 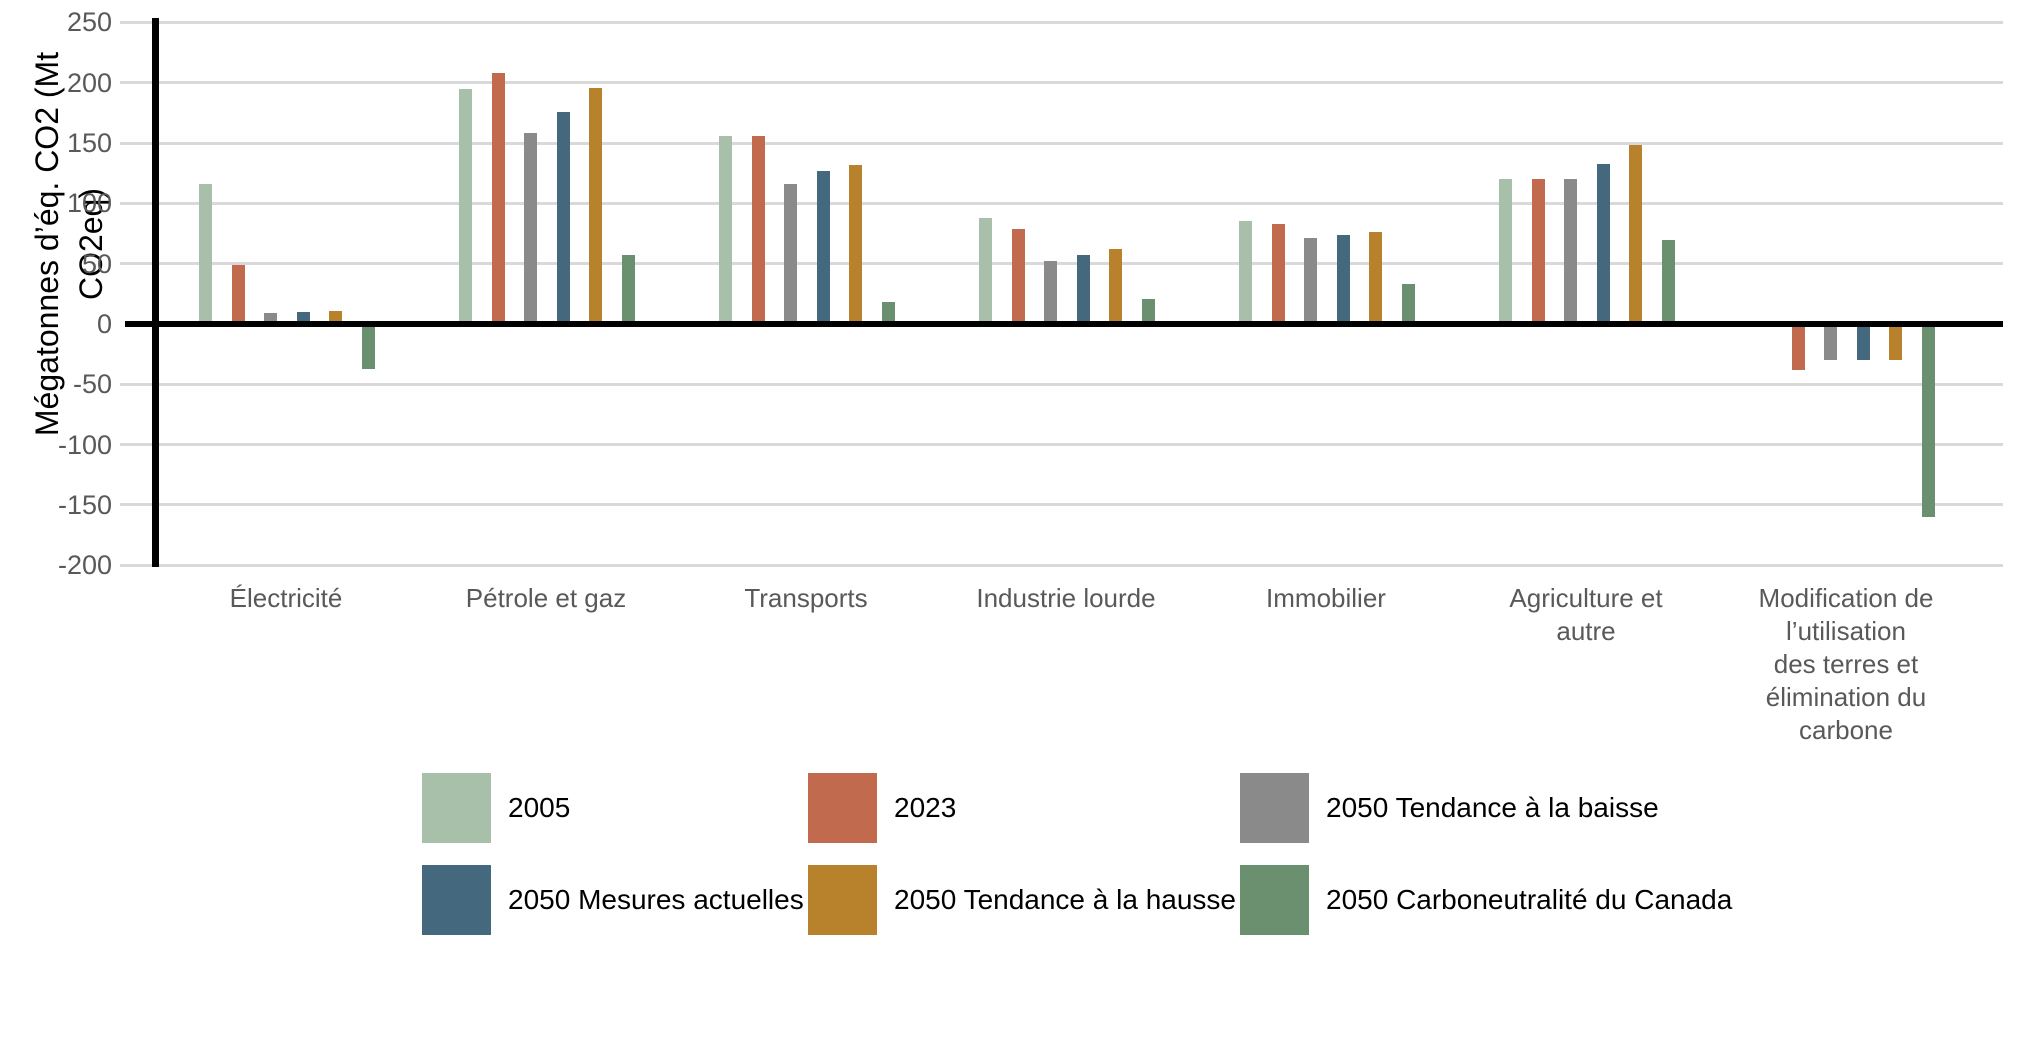 I want to click on category-label: Agriculture et autre, so click(x=1586, y=614).